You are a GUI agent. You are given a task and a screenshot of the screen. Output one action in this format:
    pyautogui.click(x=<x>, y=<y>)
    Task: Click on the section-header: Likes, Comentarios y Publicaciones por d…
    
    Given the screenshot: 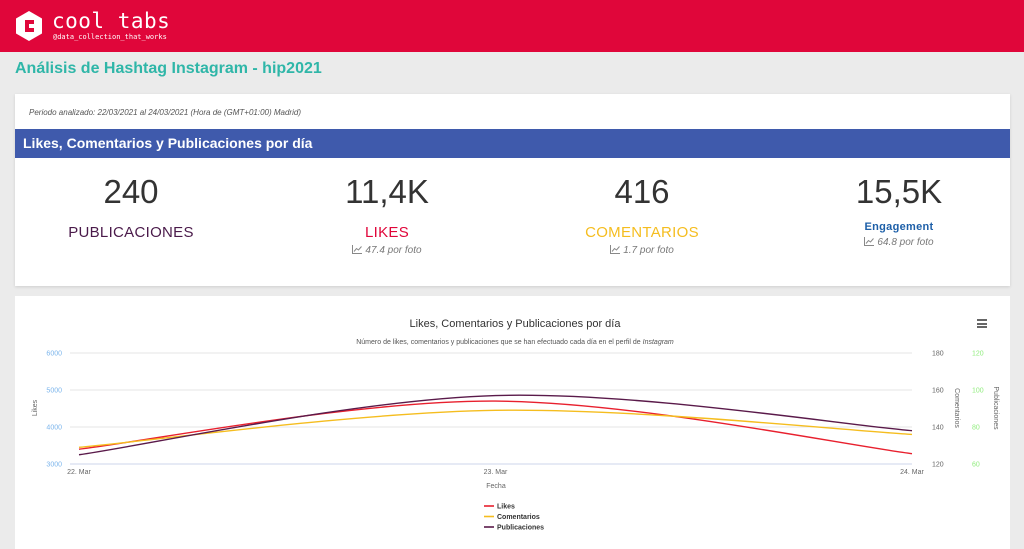 What is the action you would take?
    pyautogui.click(x=512, y=143)
    